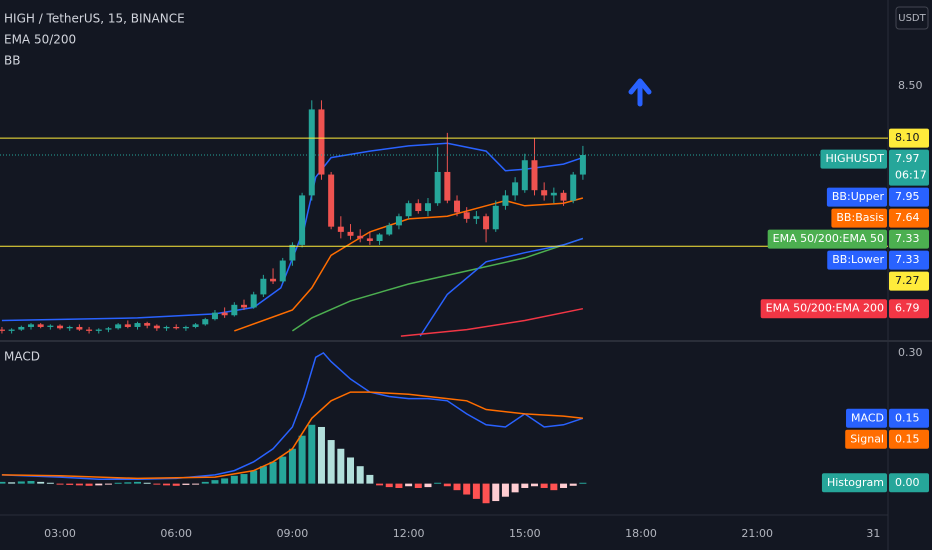 This screenshot has width=932, height=550. Describe the element at coordinates (12, 61) in the screenshot. I see `indicator-label: BB` at that location.